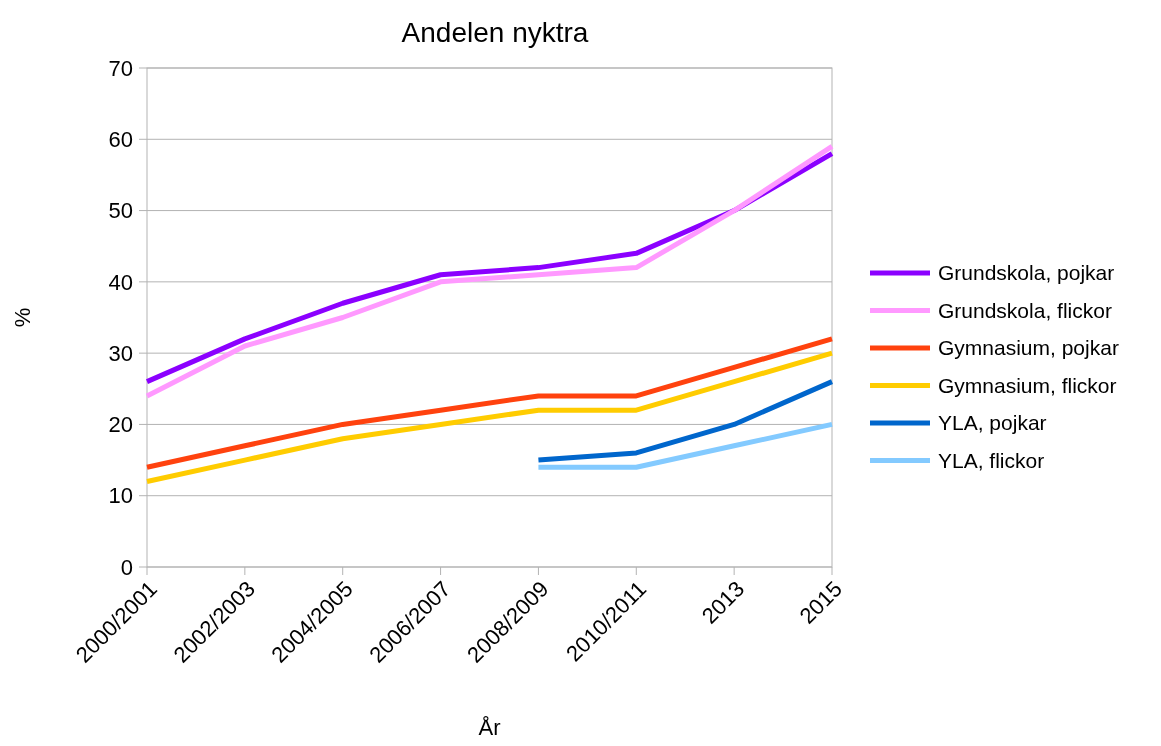 Image resolution: width=1161 pixels, height=746 pixels. I want to click on y-tick-label: 30, so click(120, 353).